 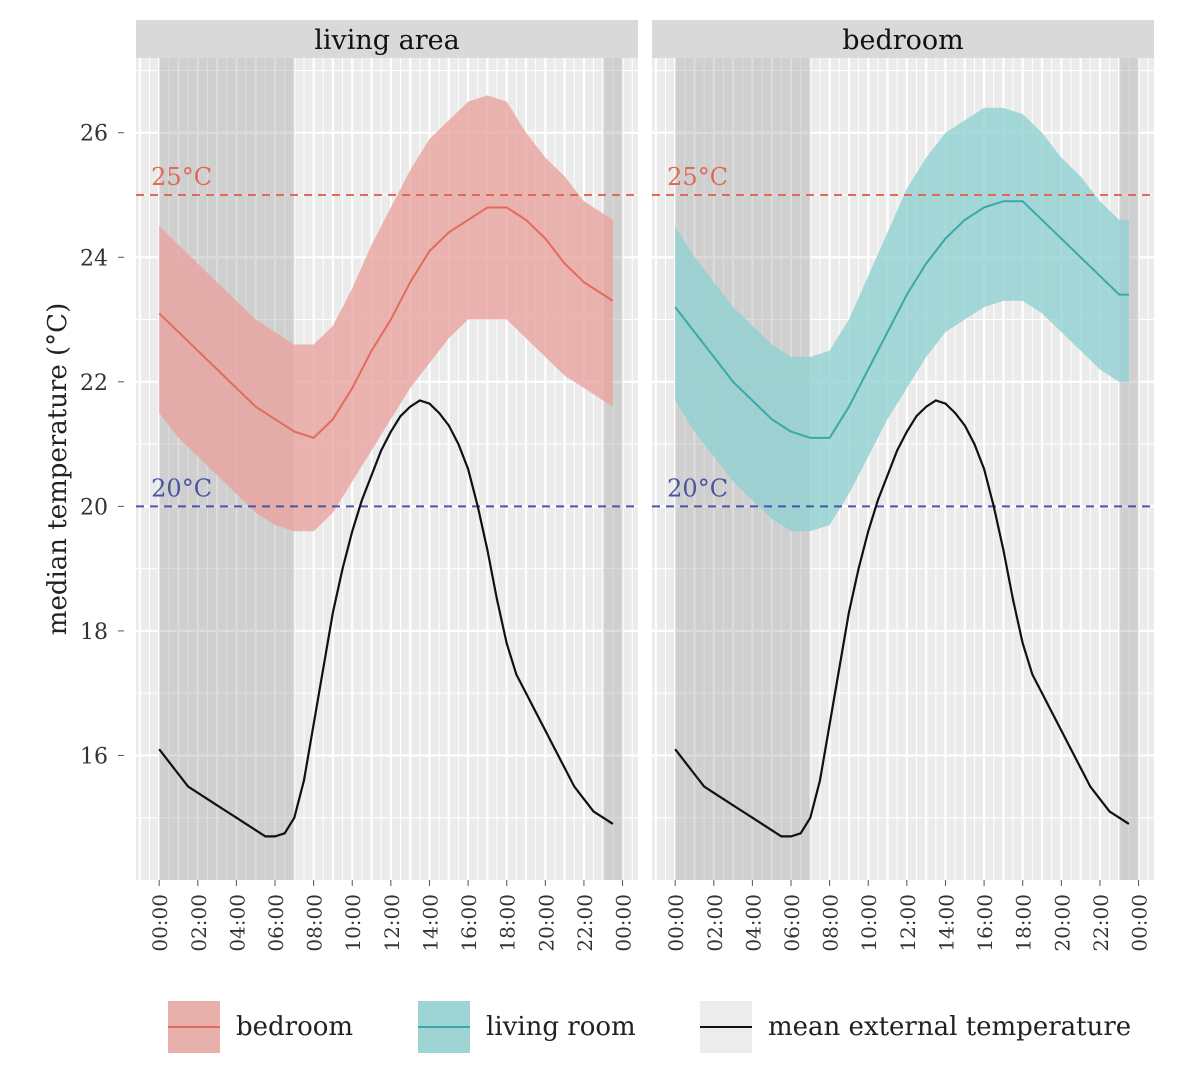 I want to click on series-ribbon, so click(x=902, y=319).